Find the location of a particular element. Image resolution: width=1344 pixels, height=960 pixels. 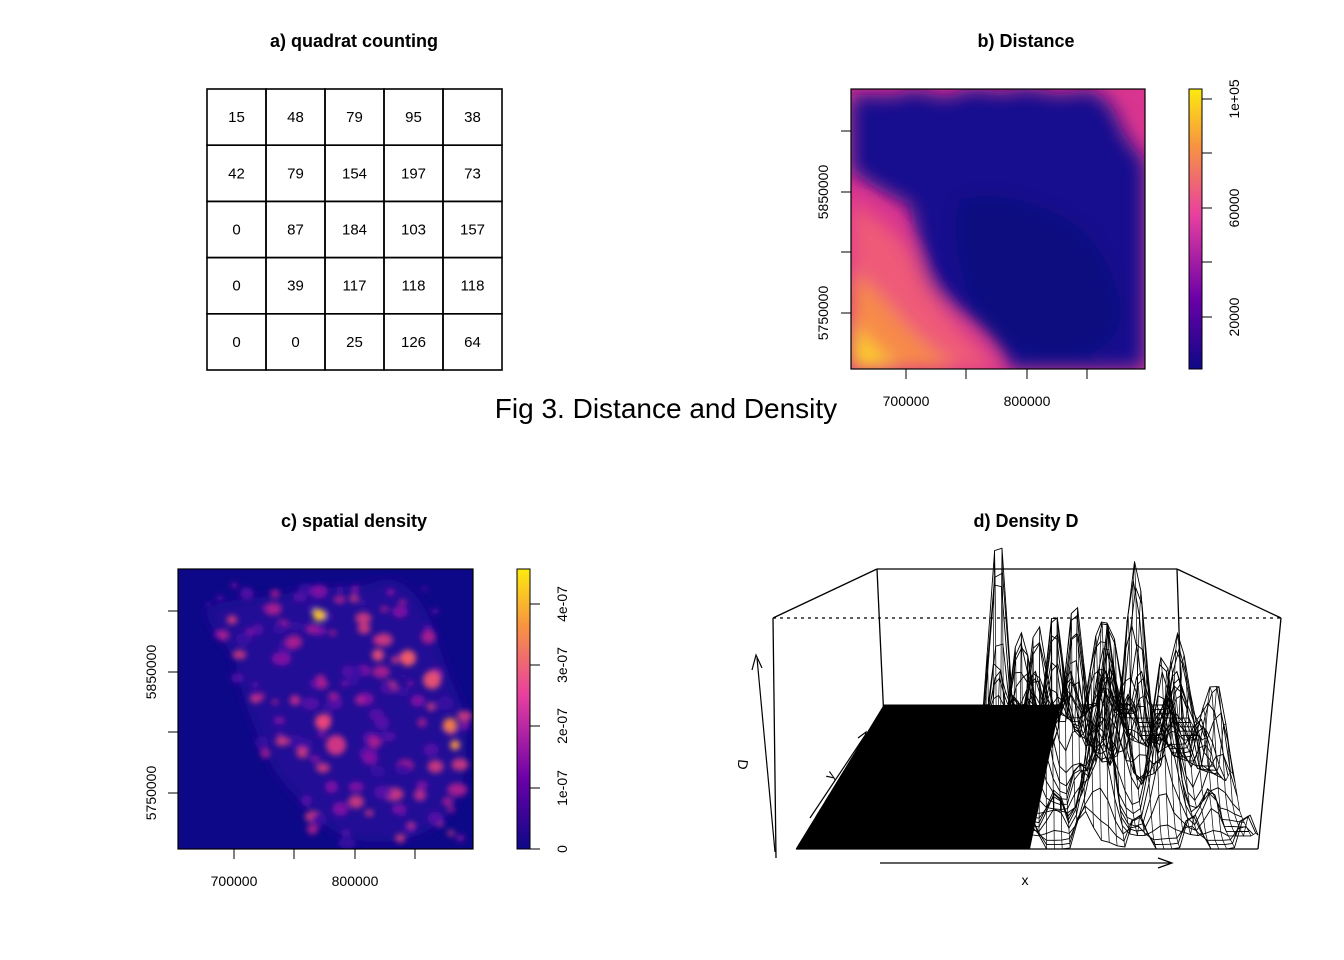

quadrat-count: 87 is located at coordinates (295, 230).